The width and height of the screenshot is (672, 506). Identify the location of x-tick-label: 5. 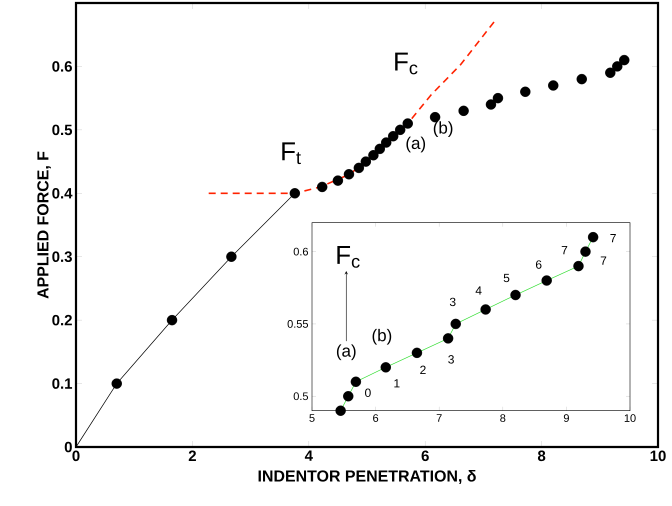
(312, 418).